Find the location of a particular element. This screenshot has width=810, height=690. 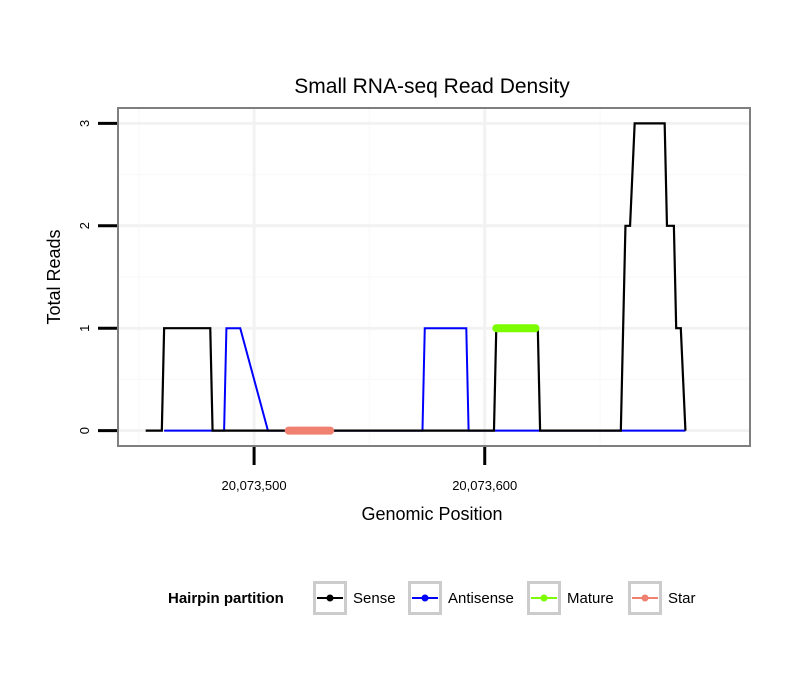

y-axis-title: Total Reads is located at coordinates (54, 276).